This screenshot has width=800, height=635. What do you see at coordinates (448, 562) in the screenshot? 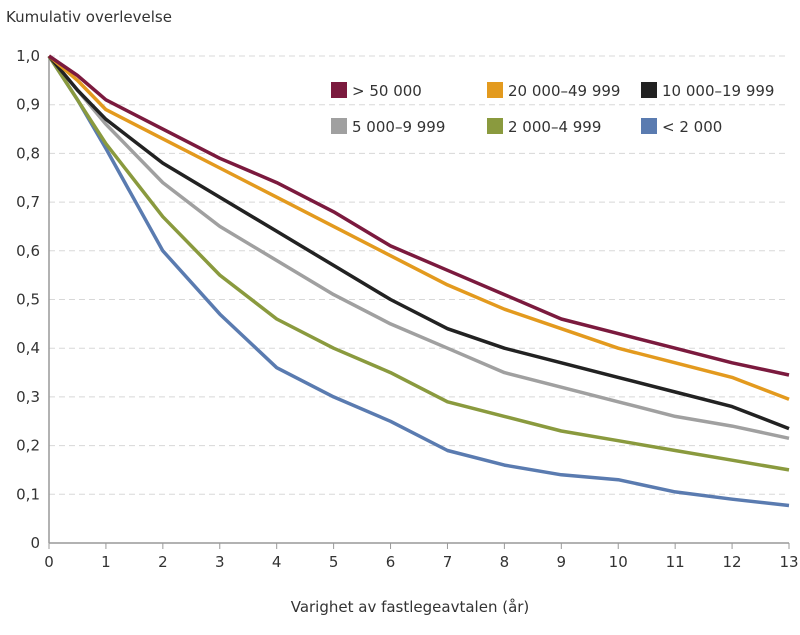
I see `x-tick-label: 7` at bounding box center [448, 562].